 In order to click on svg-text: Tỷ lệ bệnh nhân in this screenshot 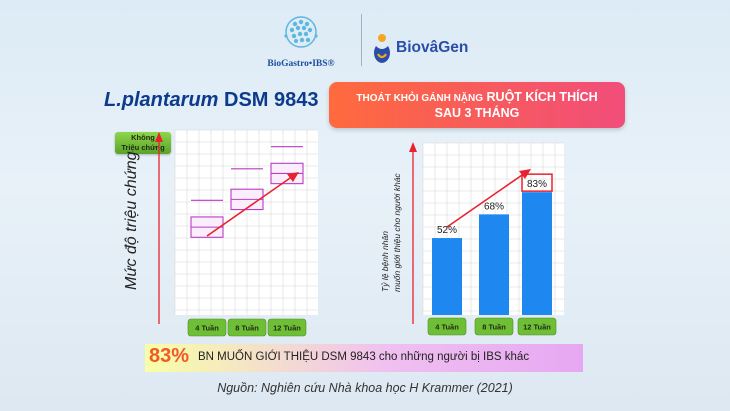, I will do `click(385, 261)`.